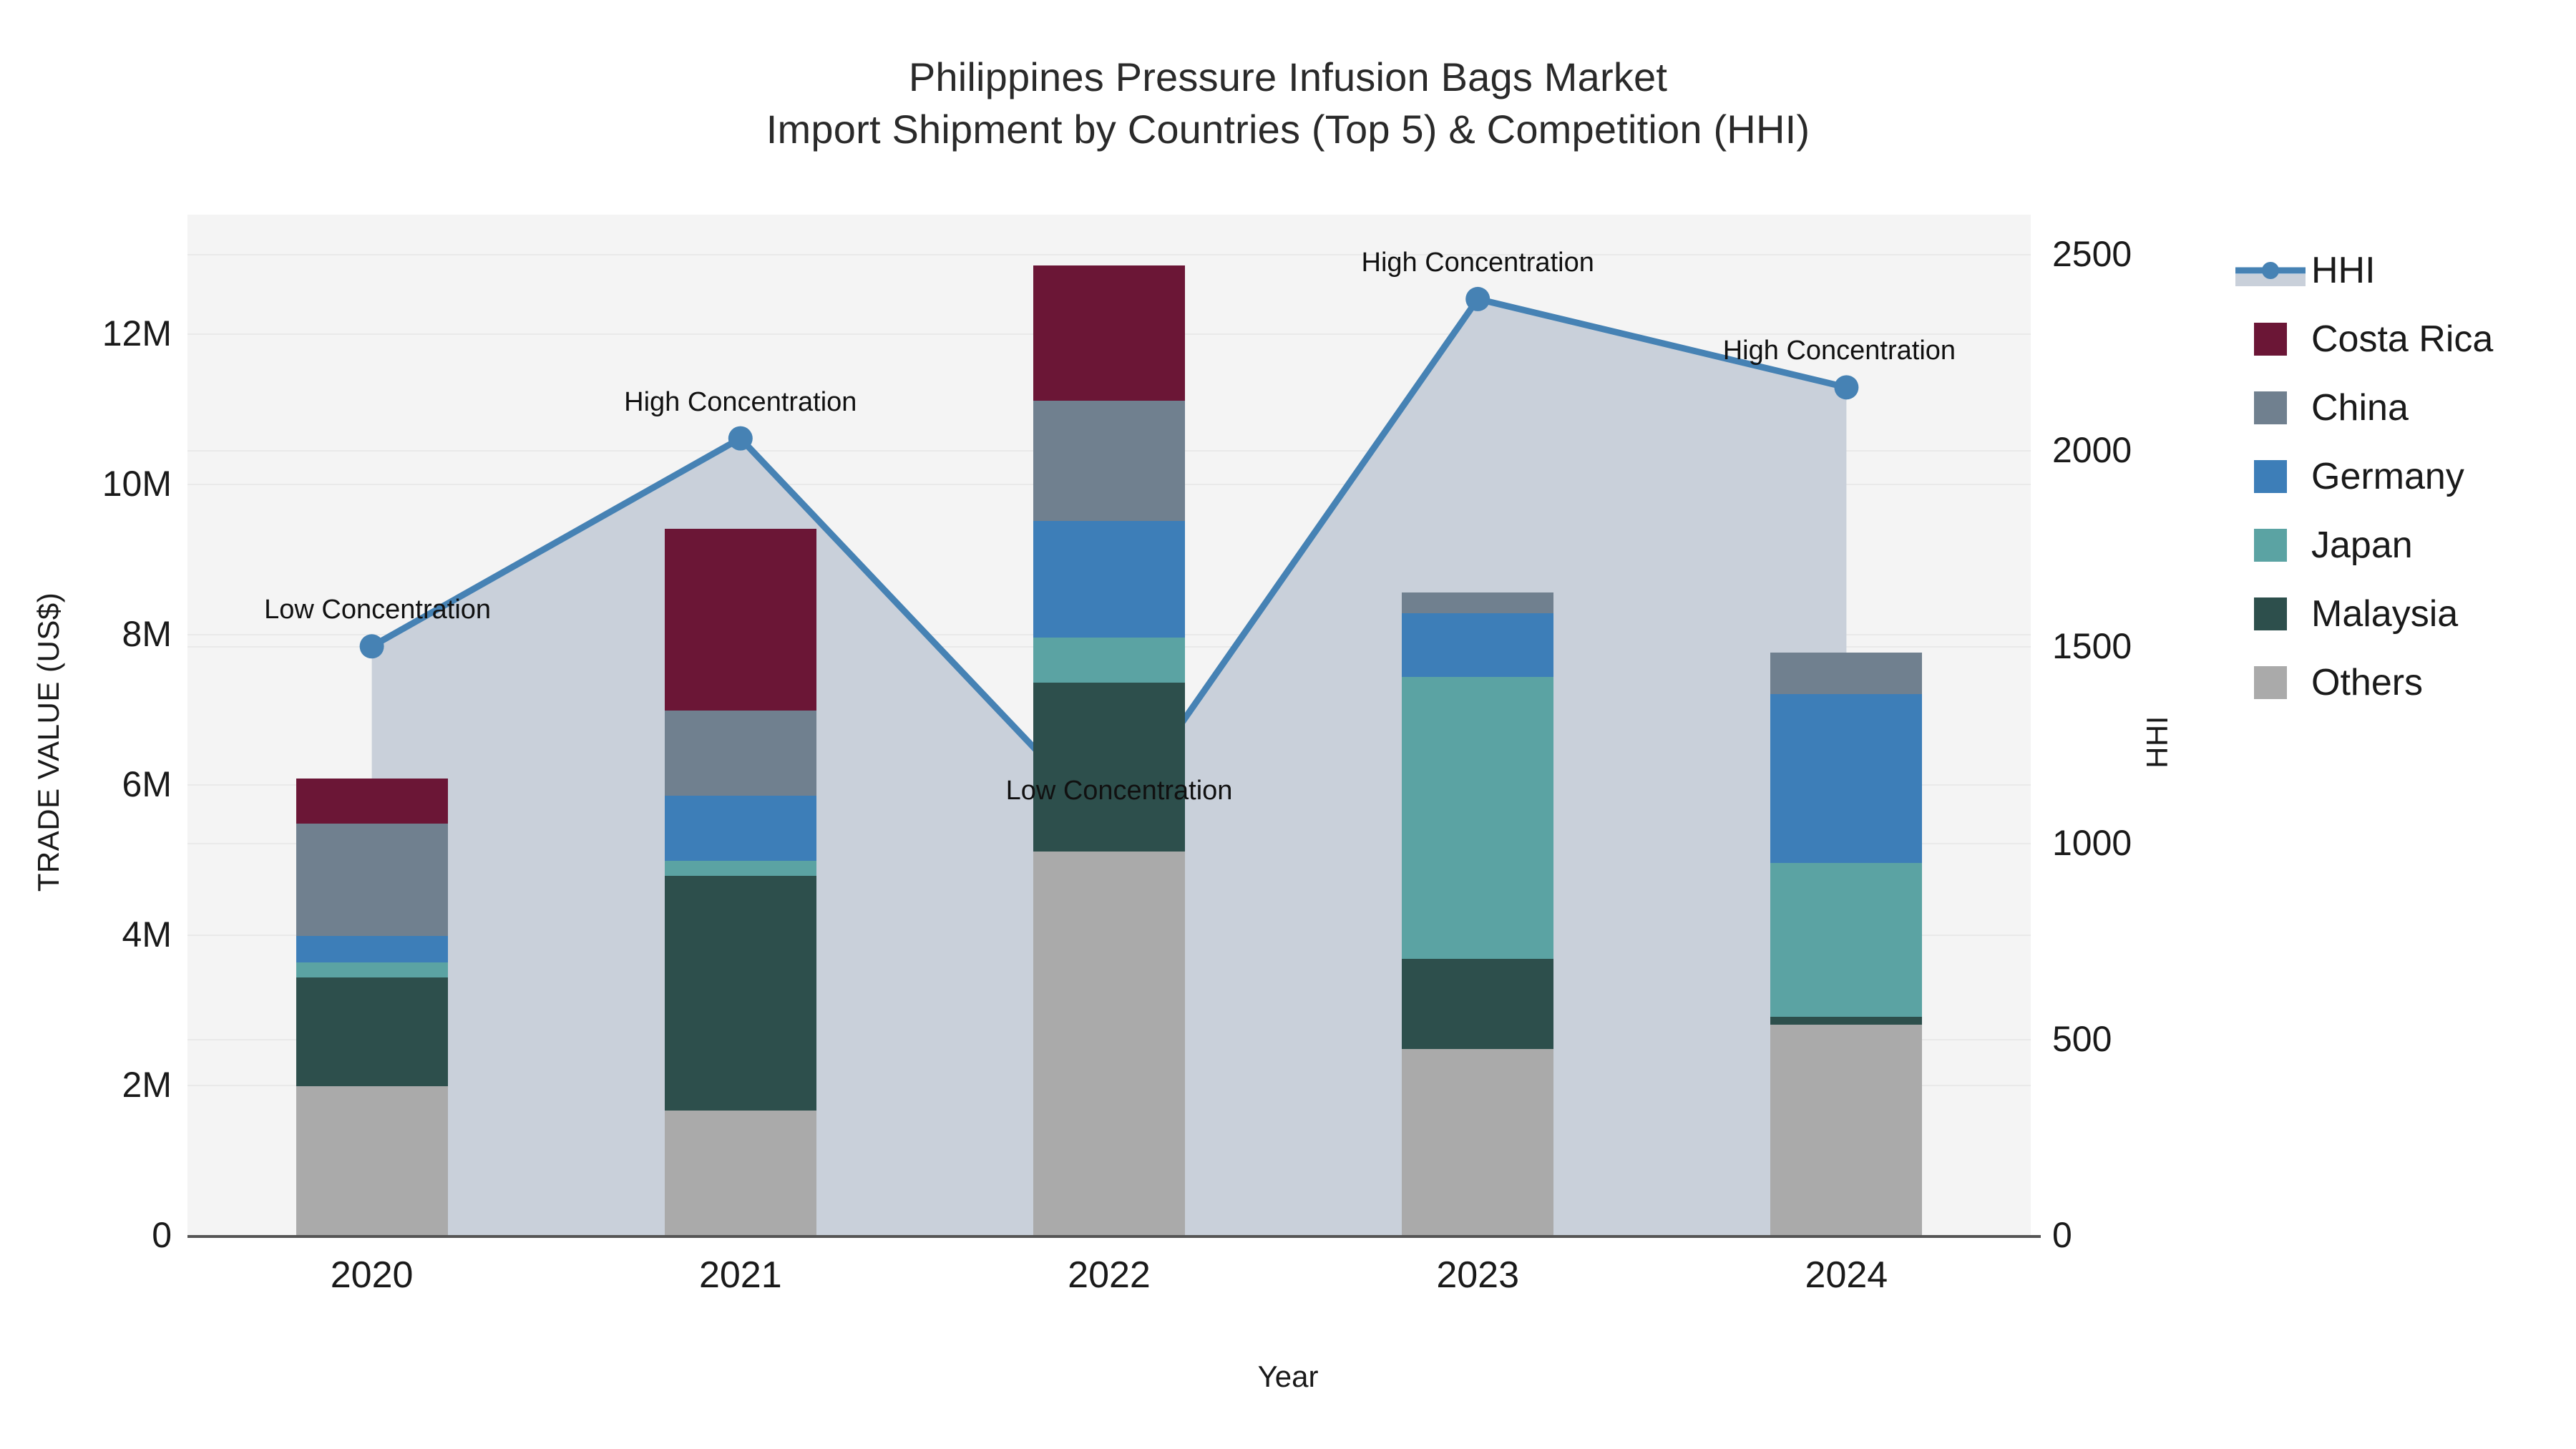 This screenshot has height=1449, width=2576. Describe the element at coordinates (2157, 742) in the screenshot. I see `y-axis-right-label: HHI` at that location.